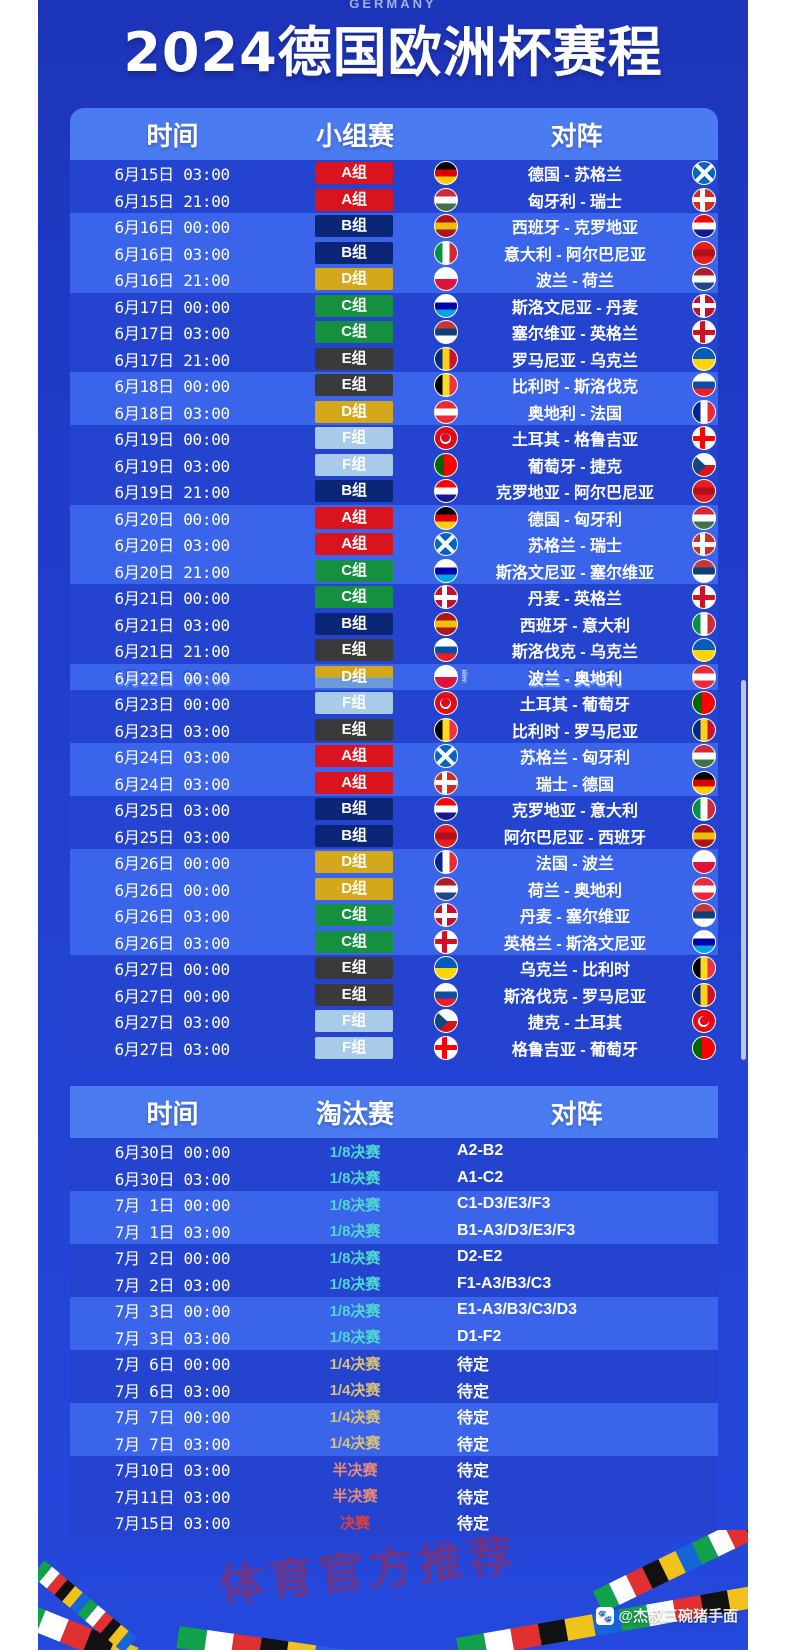  I want to click on scrollbar, so click(743, 870).